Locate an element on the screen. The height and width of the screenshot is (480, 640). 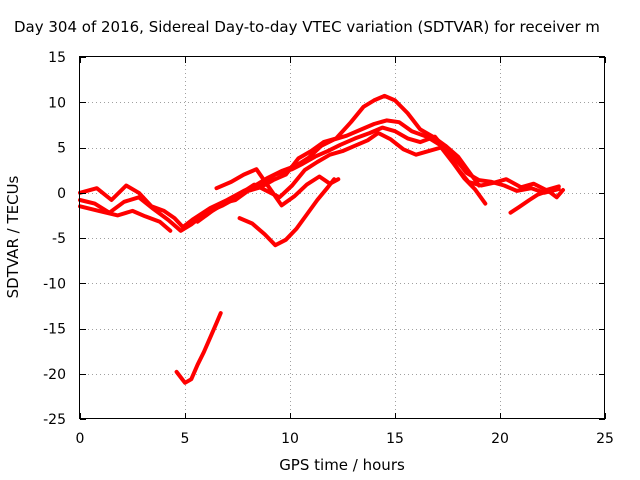
x-tick-label: 20 is located at coordinates (500, 439).